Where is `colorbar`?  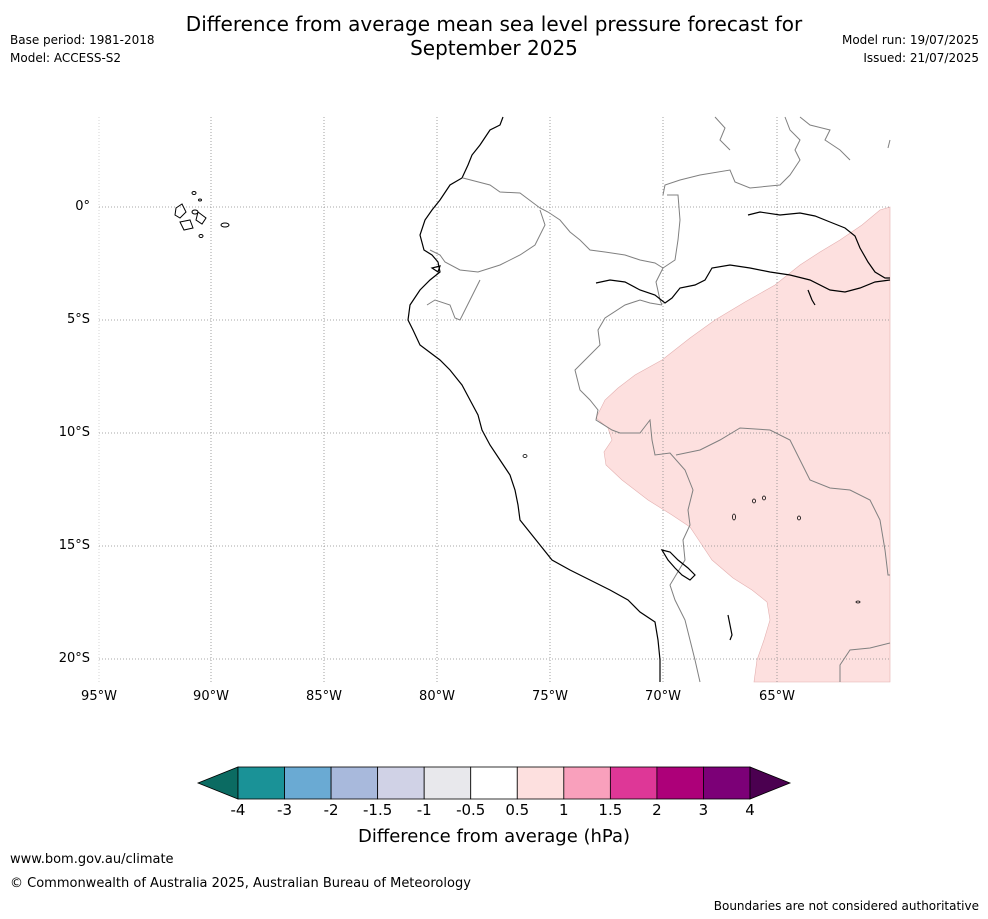
colorbar is located at coordinates (494, 783).